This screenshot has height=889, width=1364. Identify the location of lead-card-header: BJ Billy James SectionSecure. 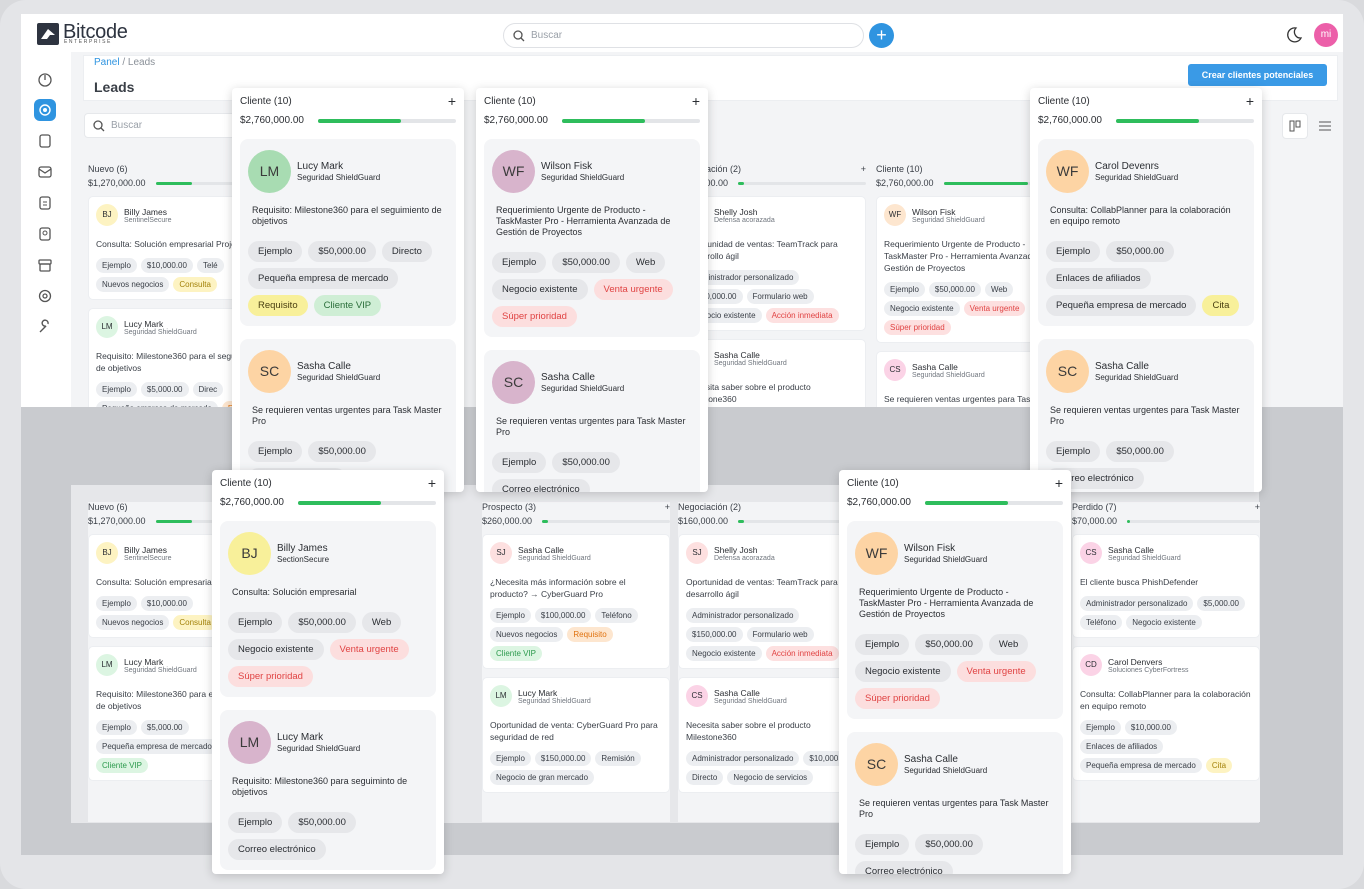
(328, 553).